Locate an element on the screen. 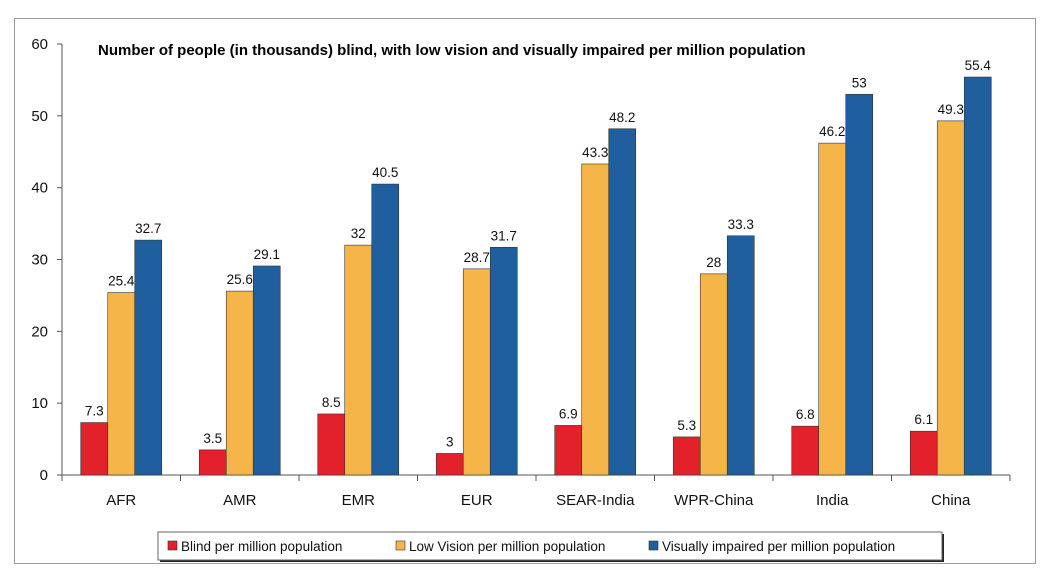 Image resolution: width=1043 pixels, height=568 pixels. x-tick-label: AMR is located at coordinates (240, 500).